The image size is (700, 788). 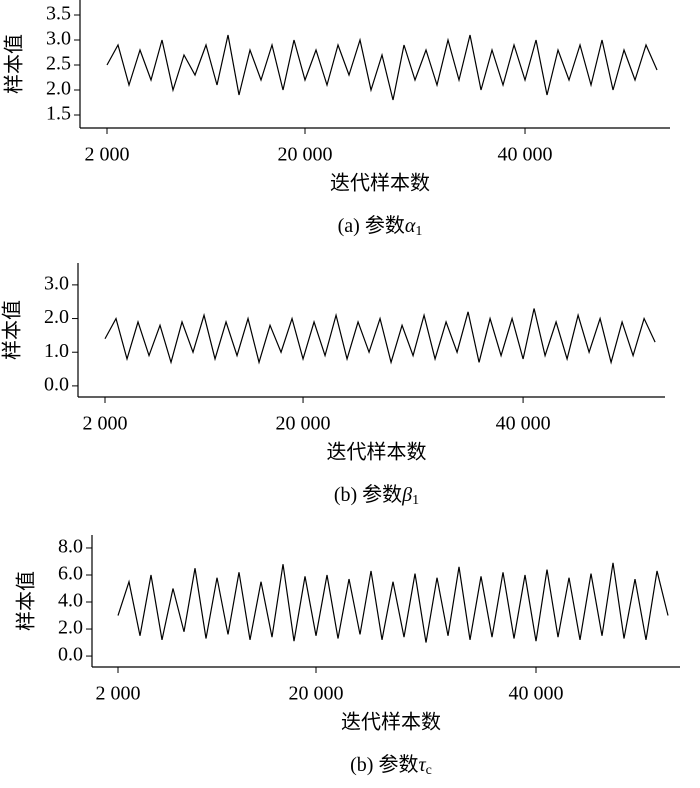 I want to click on caption-prefix: (a) 参数, so click(x=371, y=225).